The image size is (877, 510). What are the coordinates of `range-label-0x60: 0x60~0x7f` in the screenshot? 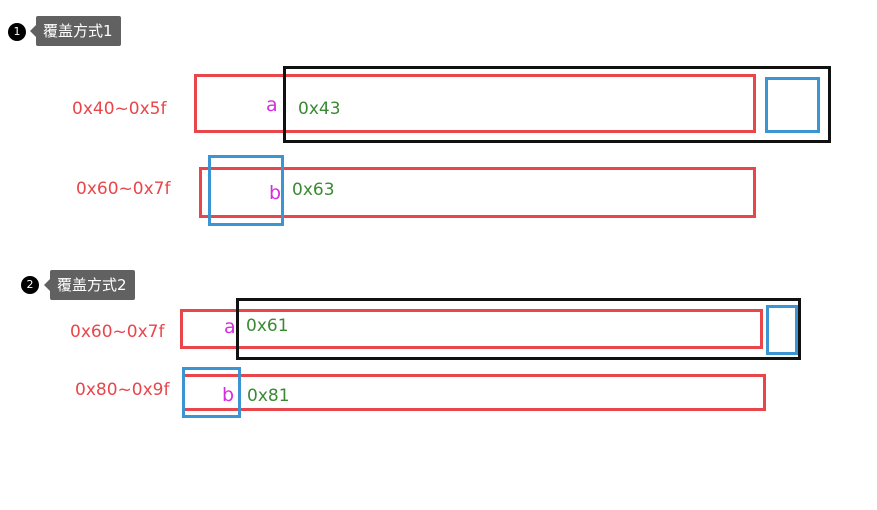 It's located at (123, 189).